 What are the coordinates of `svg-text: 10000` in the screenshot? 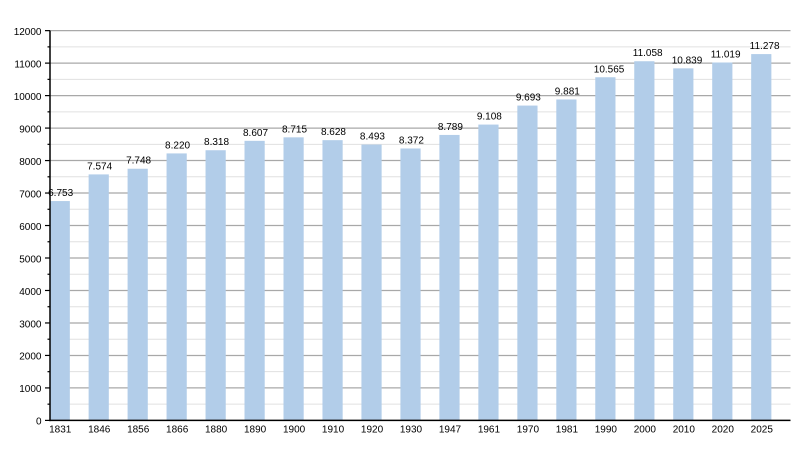 It's located at (28, 97).